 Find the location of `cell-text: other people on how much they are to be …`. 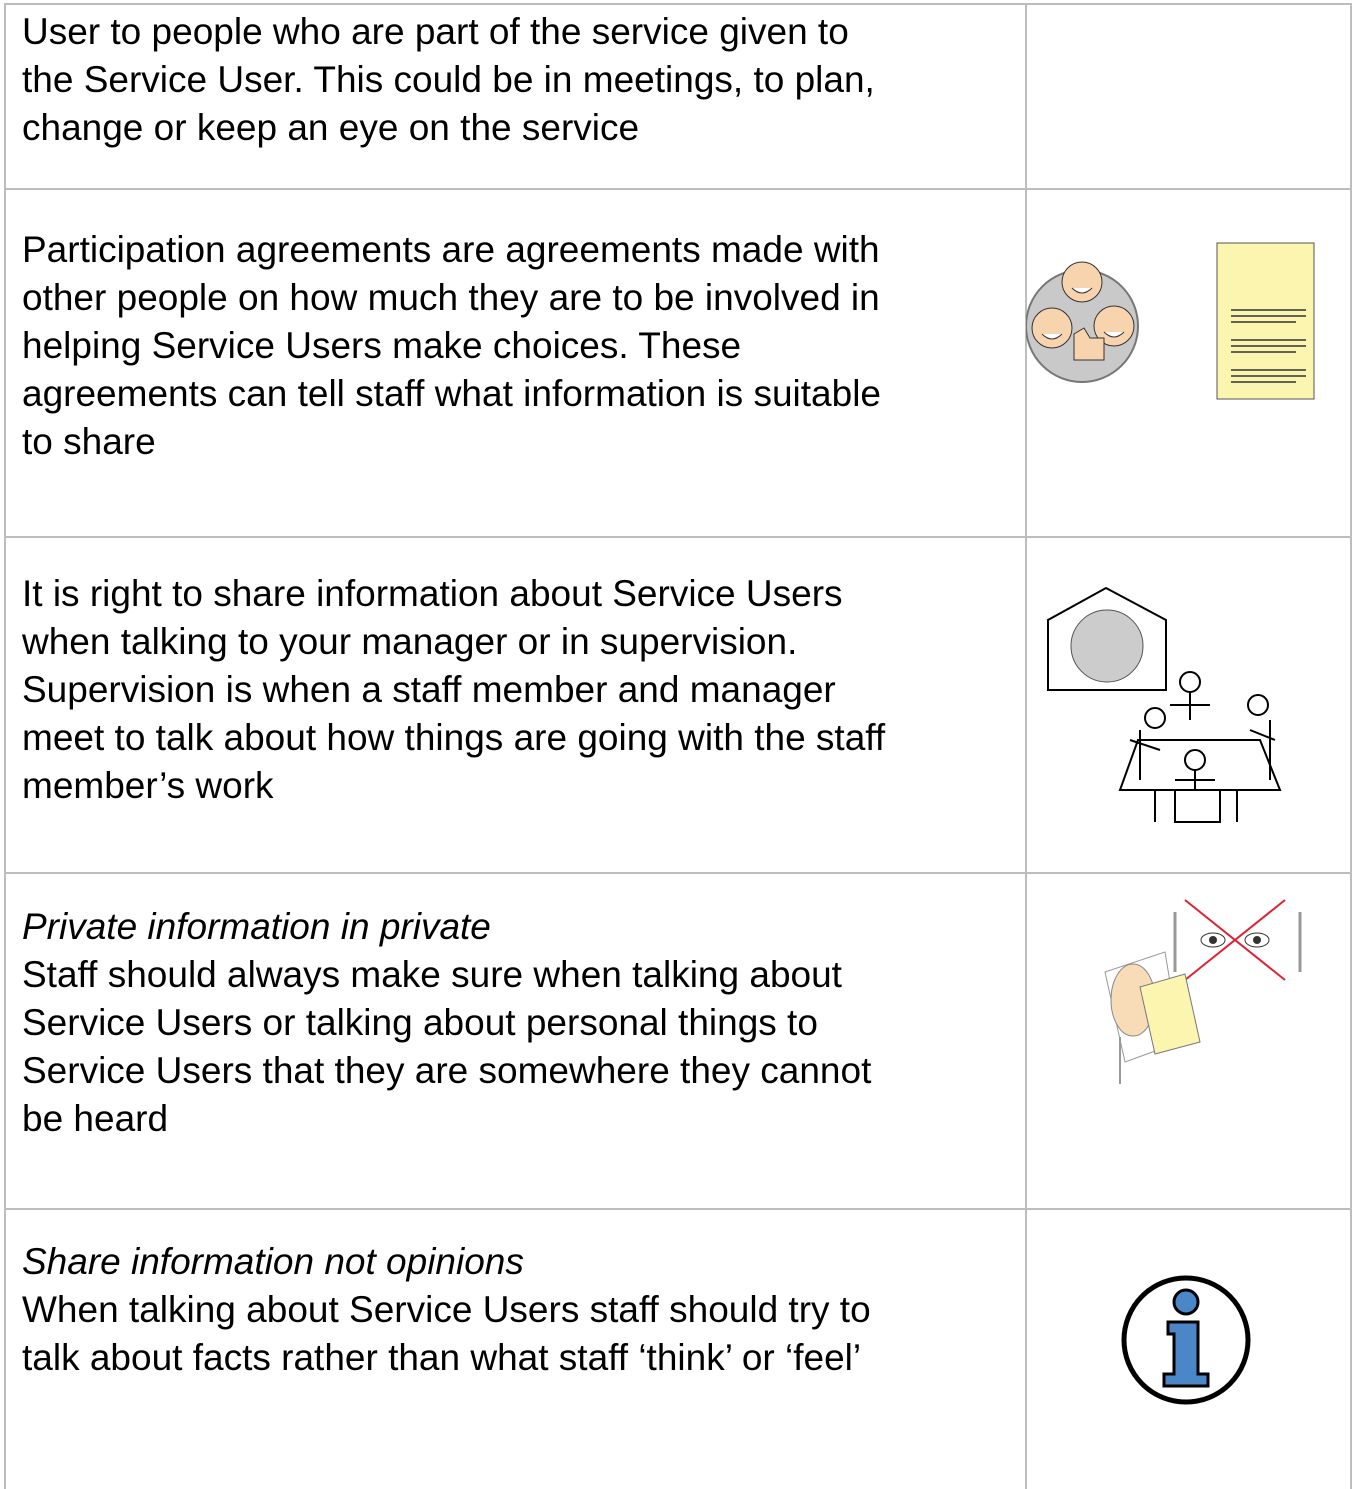

cell-text: other people on how much they are to be … is located at coordinates (451, 297).